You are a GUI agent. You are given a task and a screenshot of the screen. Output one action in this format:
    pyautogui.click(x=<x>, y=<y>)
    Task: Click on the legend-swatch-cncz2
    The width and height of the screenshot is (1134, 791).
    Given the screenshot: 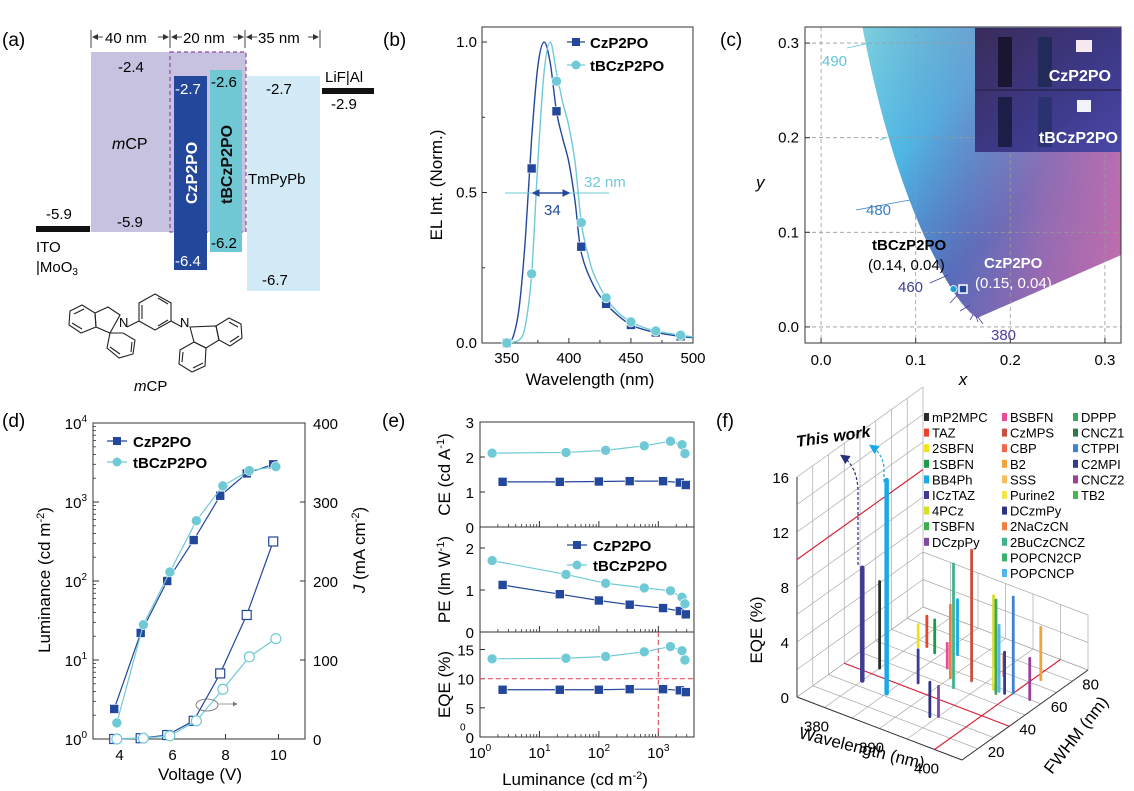 What is the action you would take?
    pyautogui.click(x=1075, y=479)
    